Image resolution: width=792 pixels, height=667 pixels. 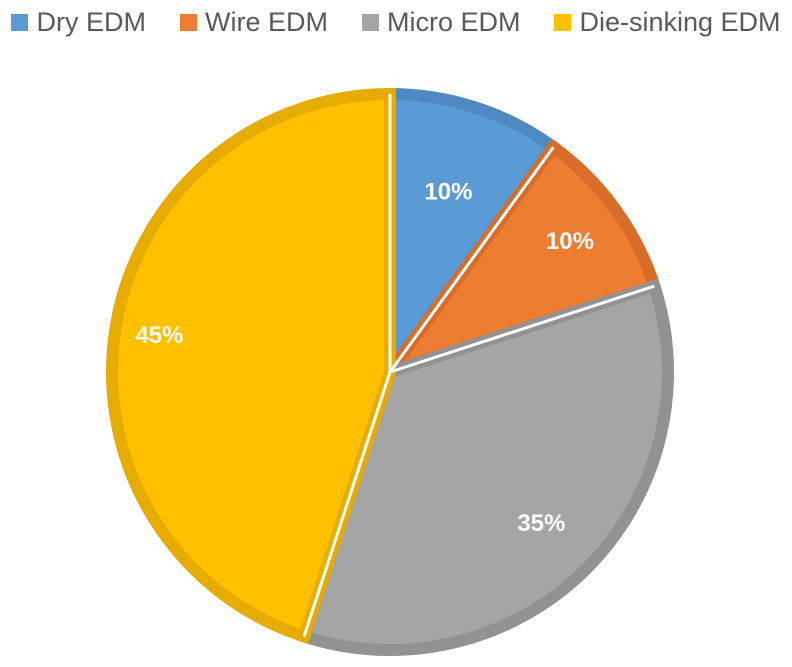 I want to click on data-label-die-sinking-edm: 45%, so click(x=159, y=335).